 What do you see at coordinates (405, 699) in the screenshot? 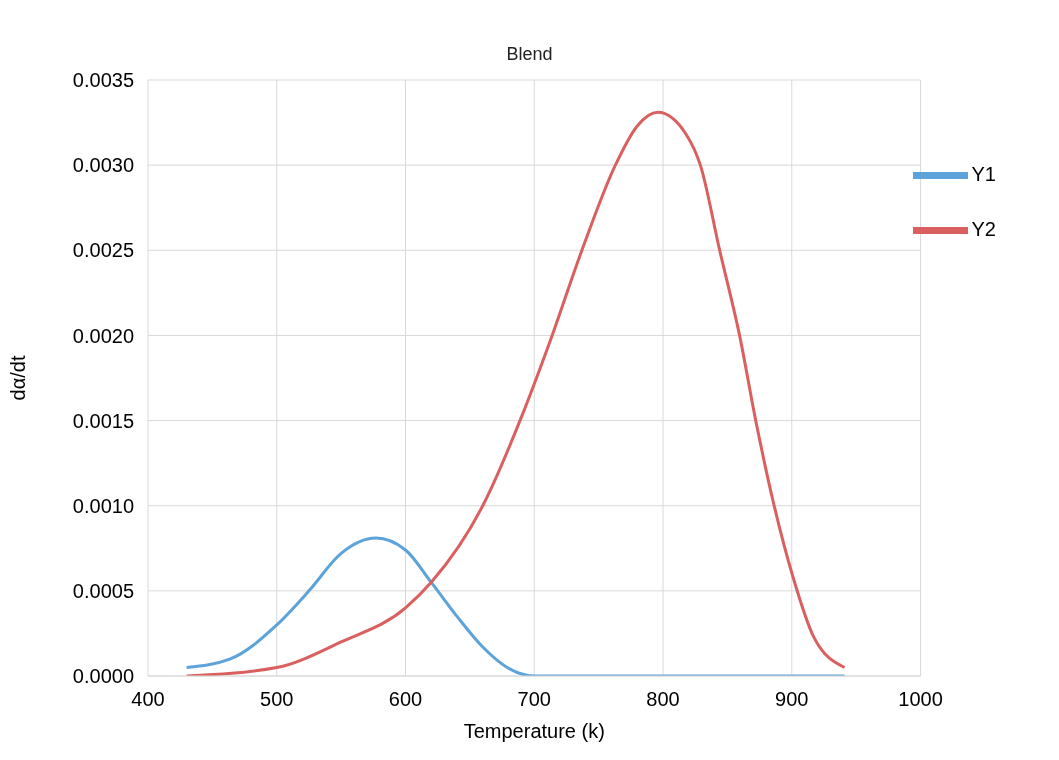
I see `x-tick-label: 600` at bounding box center [405, 699].